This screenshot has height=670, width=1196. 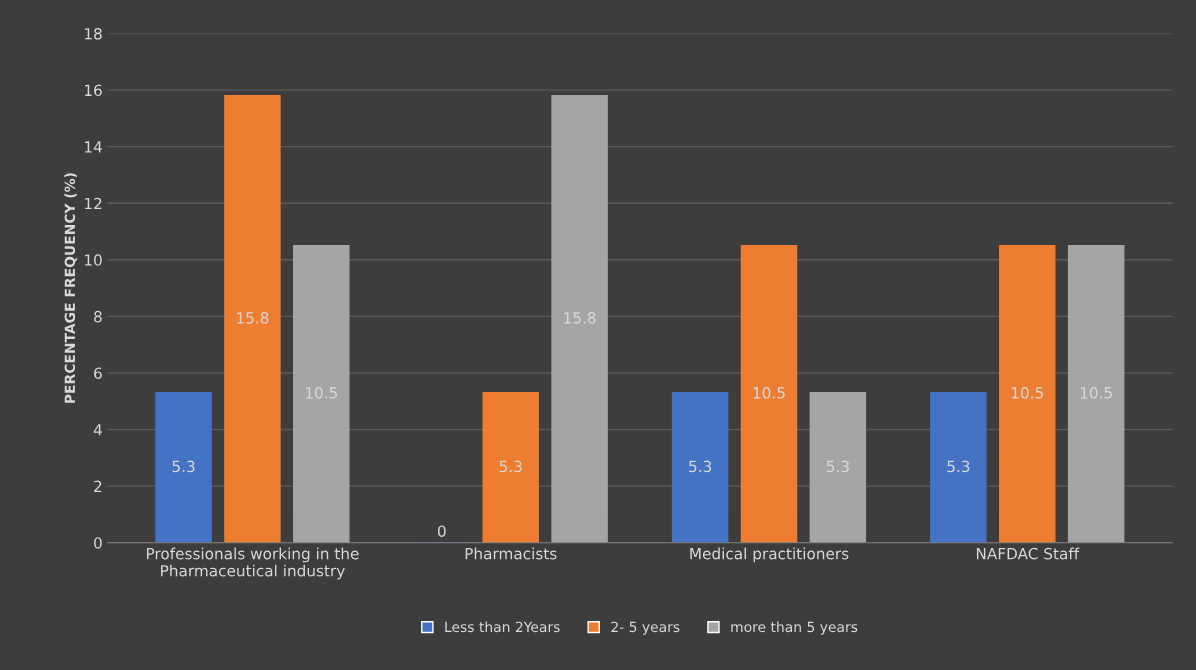 I want to click on y-tick-label: 16, so click(x=93, y=90).